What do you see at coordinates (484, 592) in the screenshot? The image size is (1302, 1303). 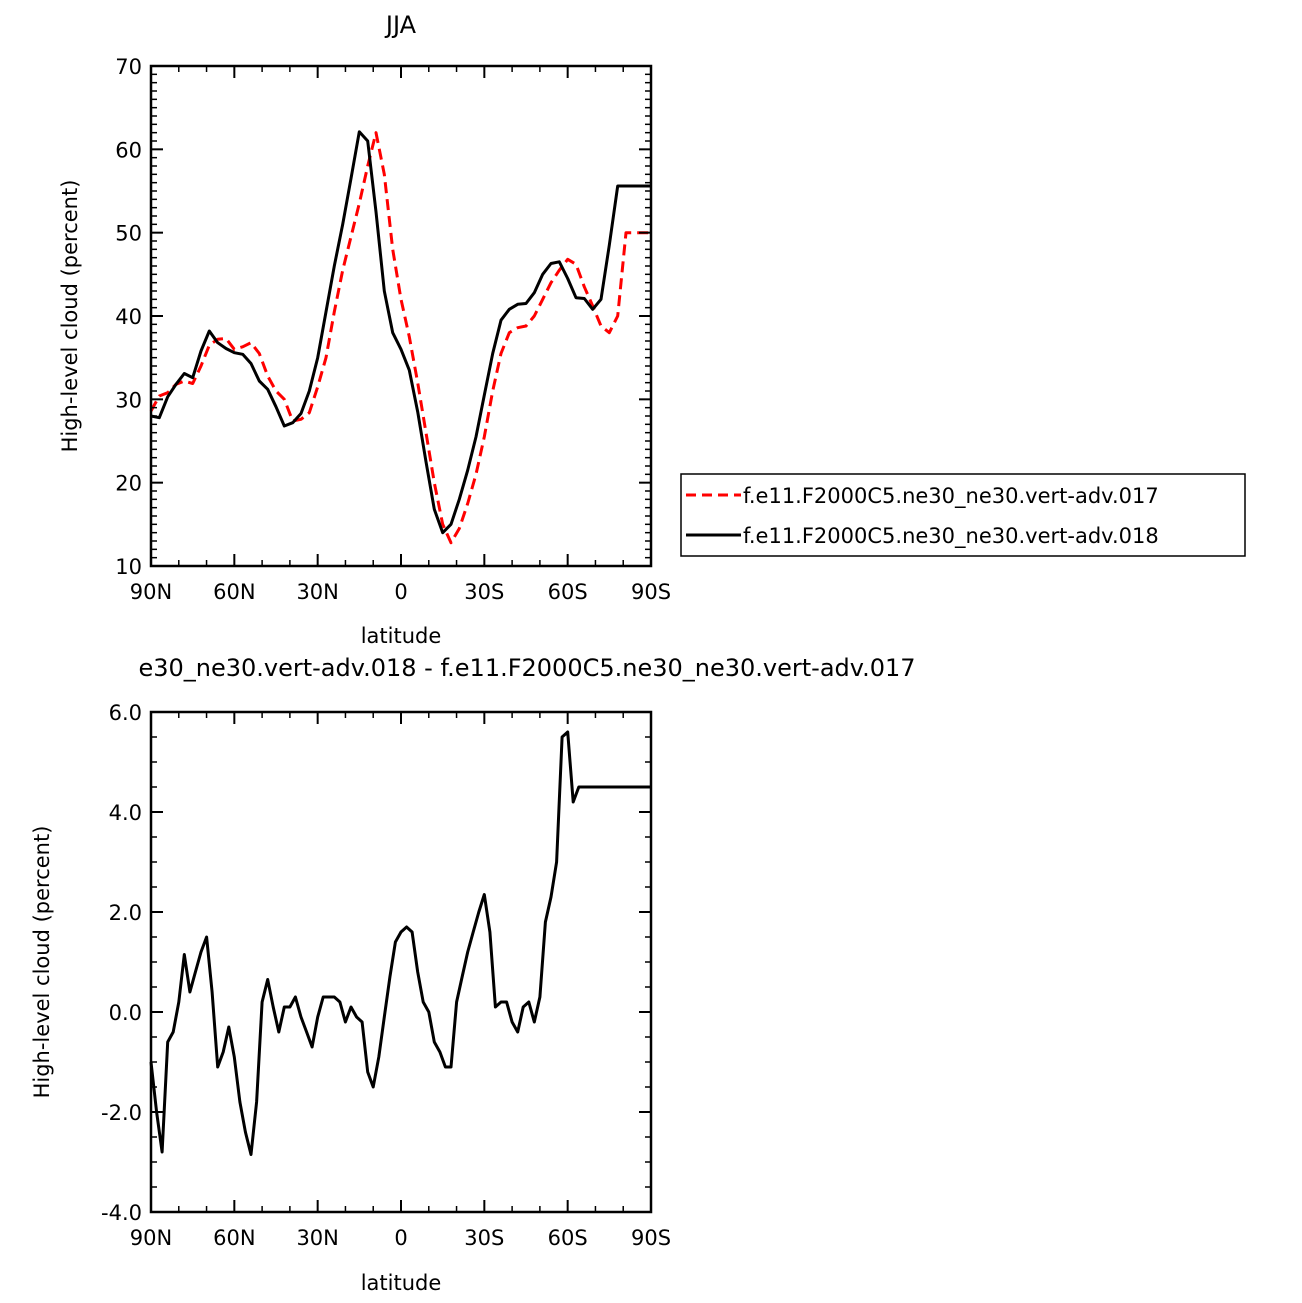 I see `top-x-tick-label: 30S` at bounding box center [484, 592].